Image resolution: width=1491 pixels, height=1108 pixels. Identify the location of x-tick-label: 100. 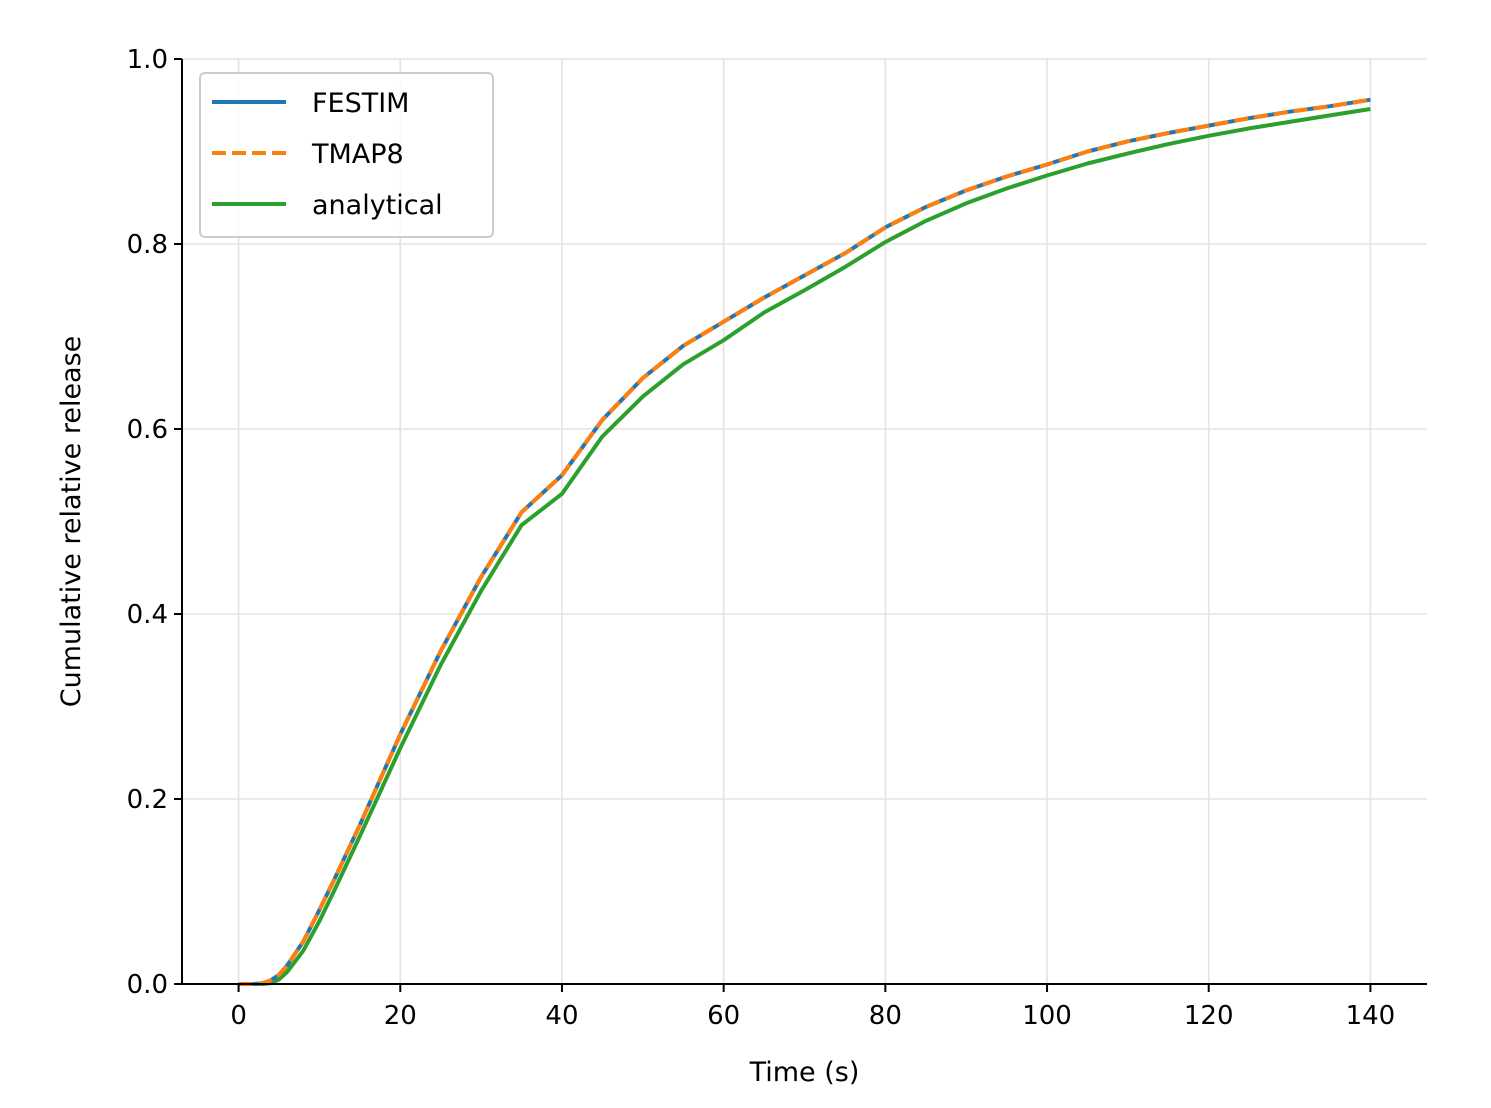
(1047, 1016).